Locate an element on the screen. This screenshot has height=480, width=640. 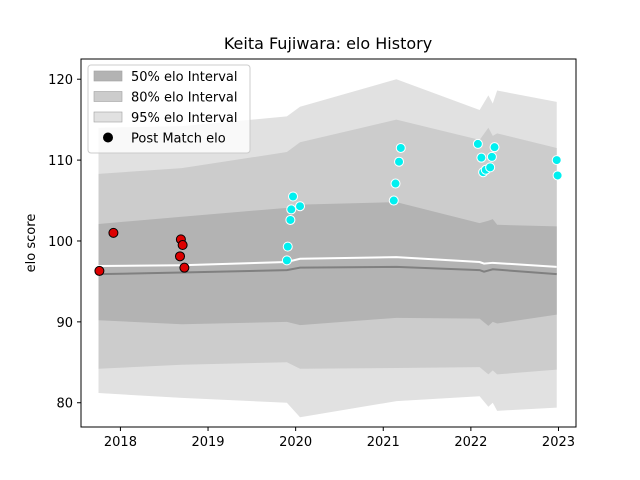
y-tick-label: 90 is located at coordinates (64, 323).